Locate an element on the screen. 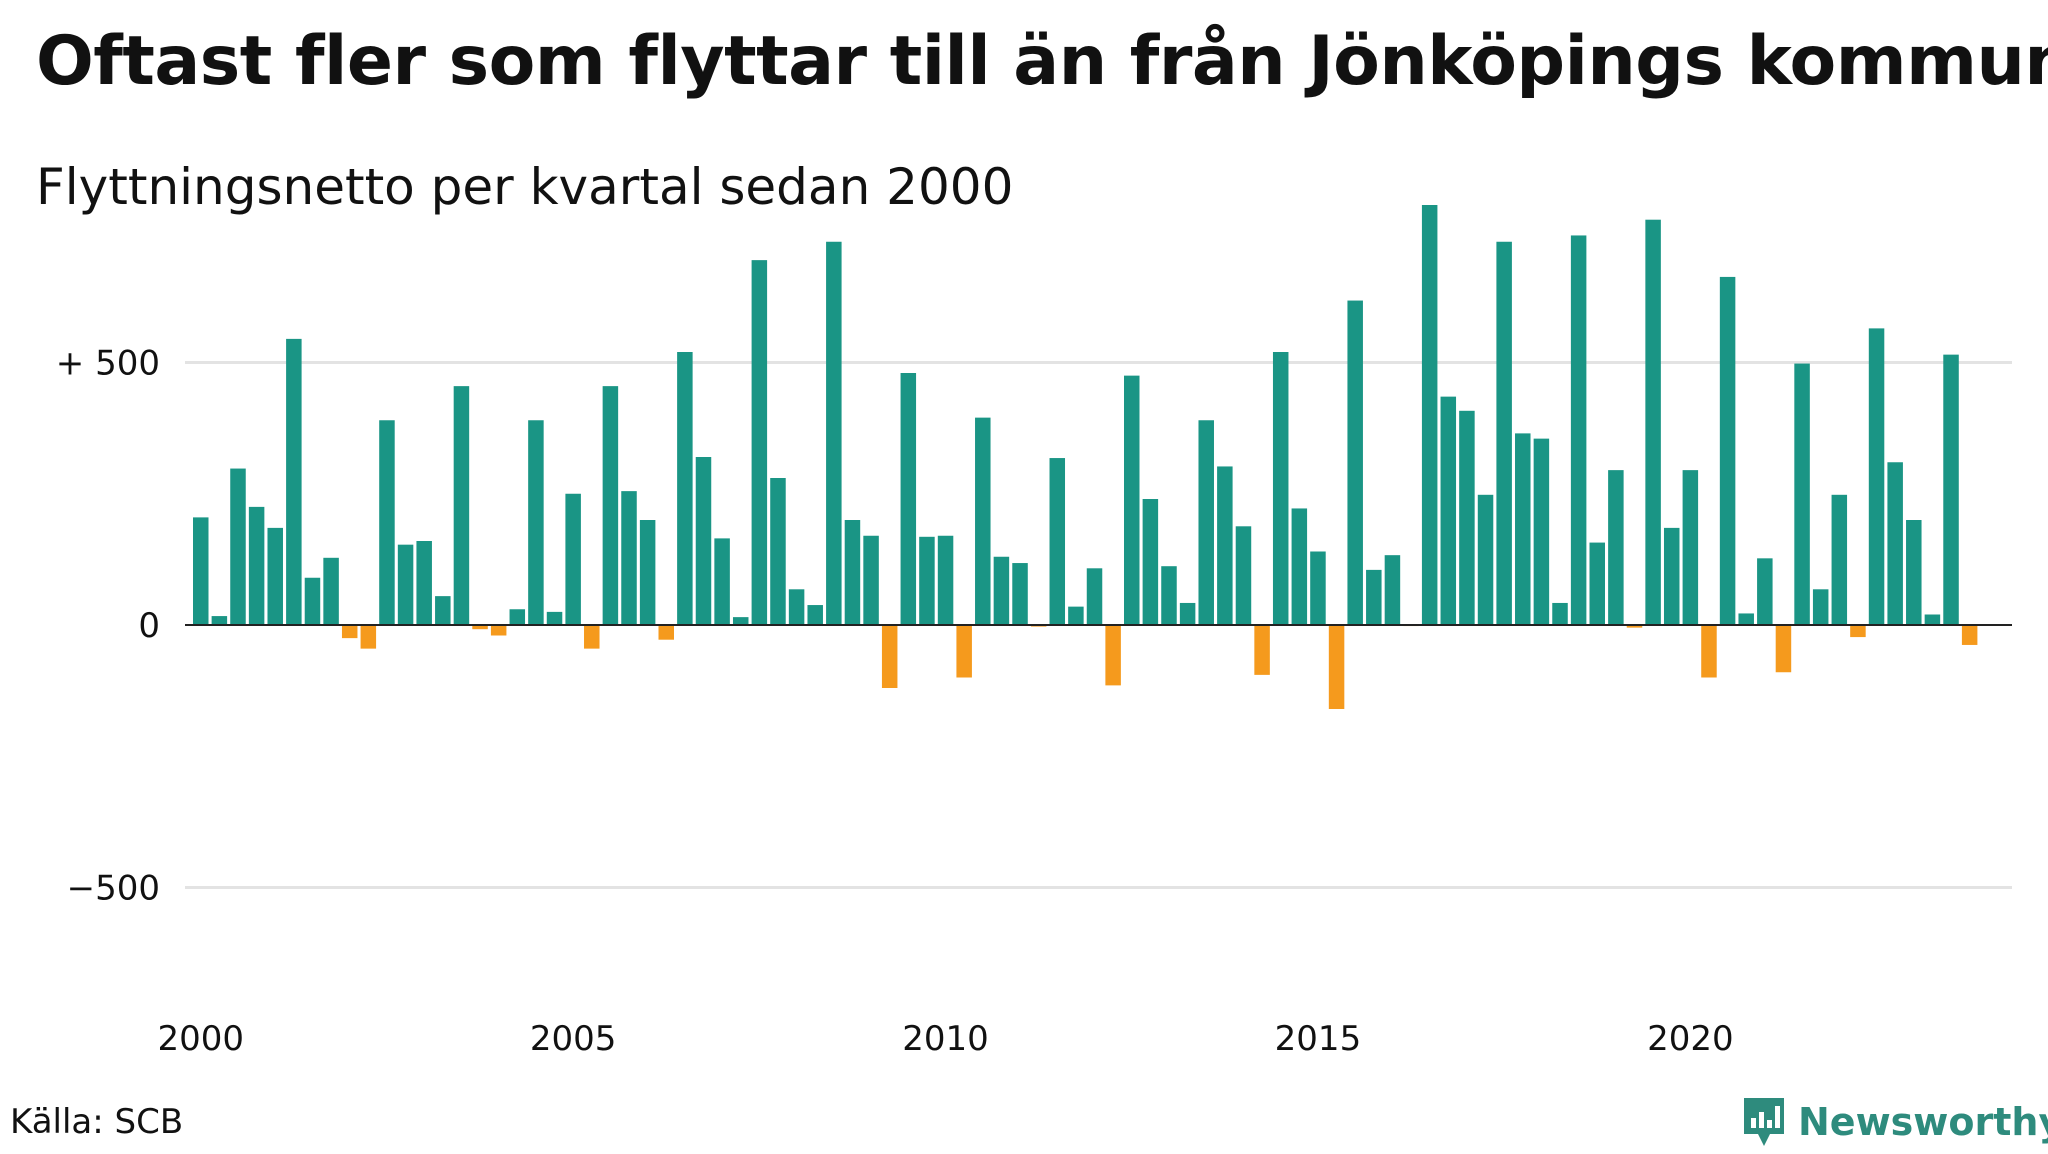 Image resolution: width=2048 pixels, height=1154 pixels. y-tick-label: + 500 is located at coordinates (108, 364).